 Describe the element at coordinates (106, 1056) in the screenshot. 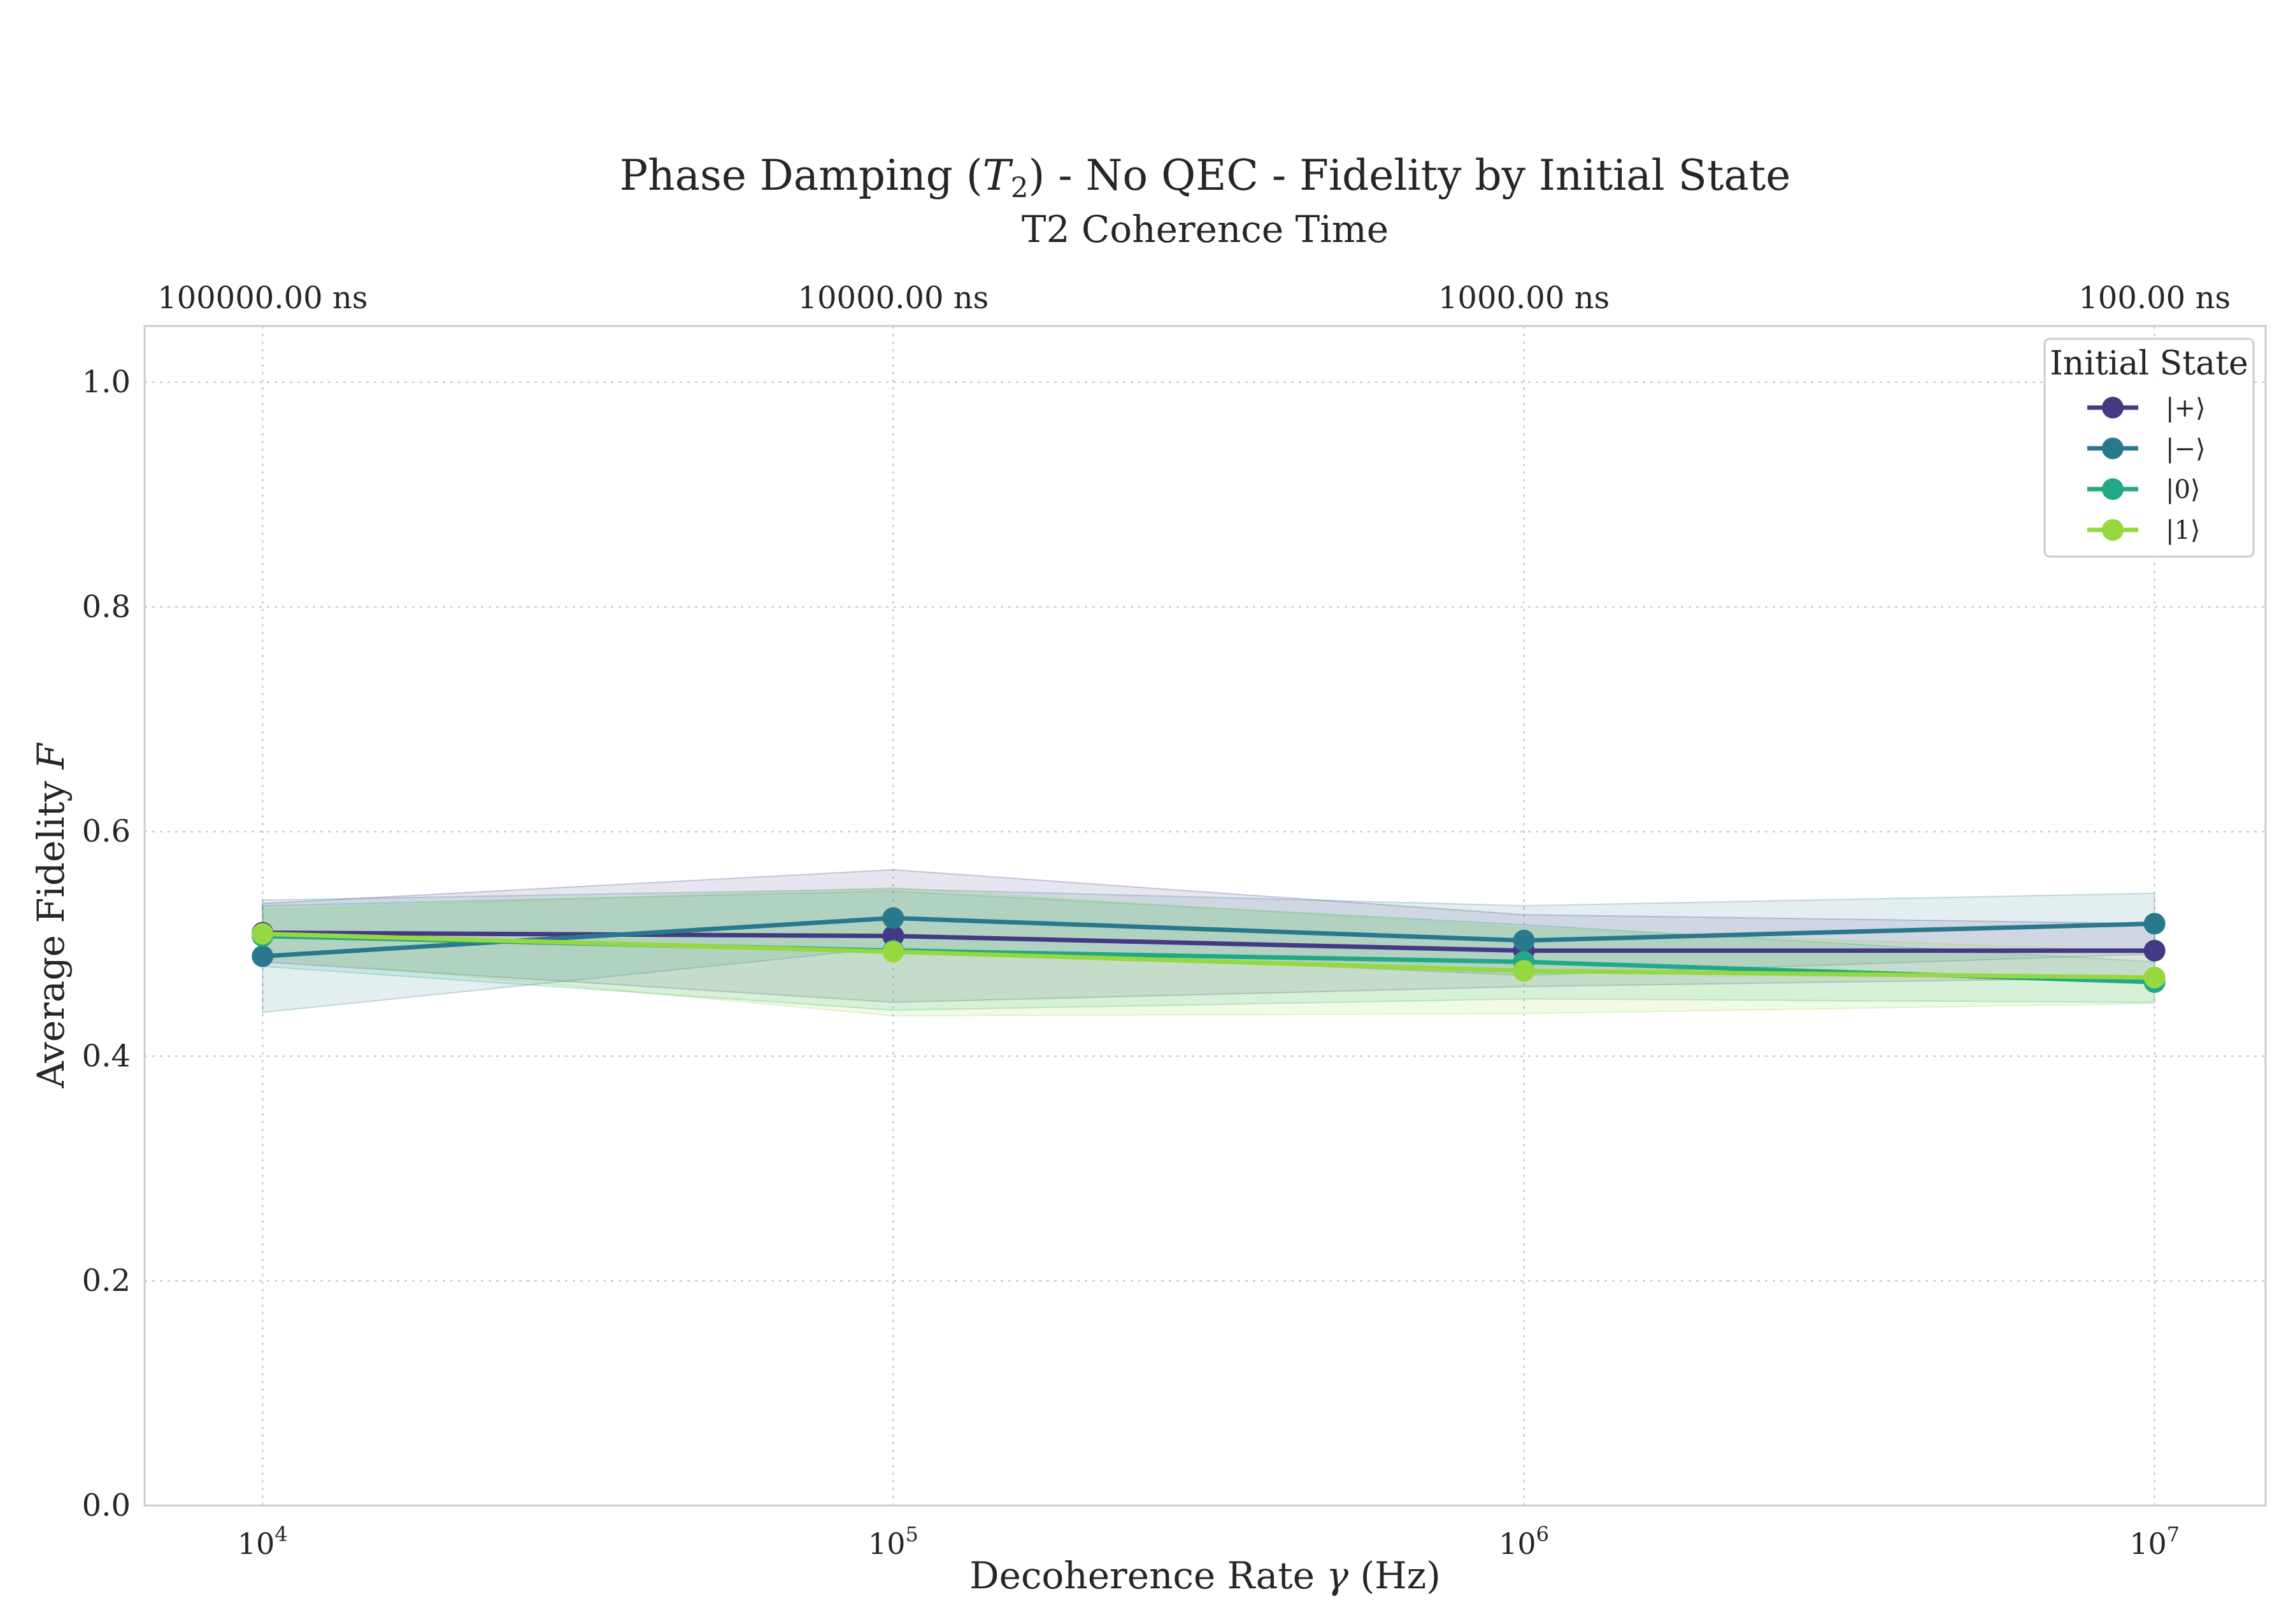

I see `y-tick-label: 0.4` at that location.